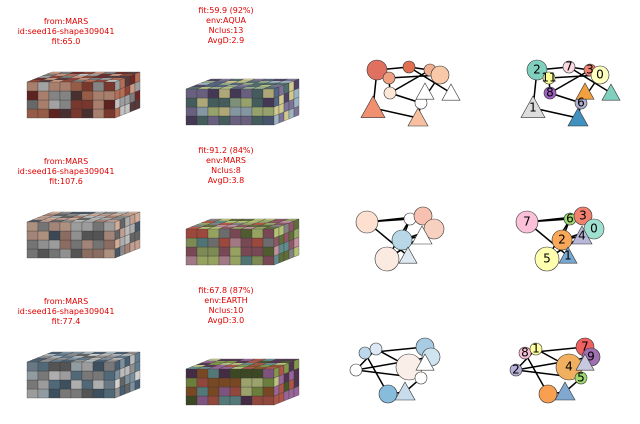  I want to click on cluster-label: 3, so click(590, 70).